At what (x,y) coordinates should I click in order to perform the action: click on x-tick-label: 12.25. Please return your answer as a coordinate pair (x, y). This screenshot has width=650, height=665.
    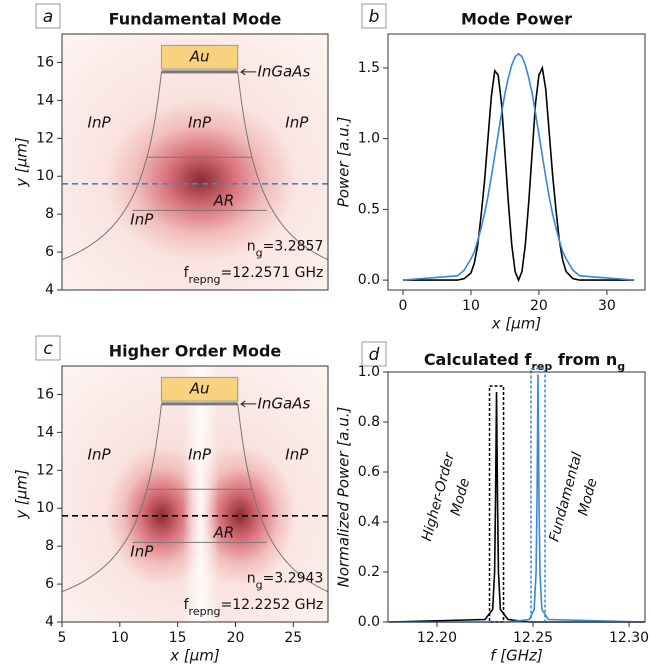
    Looking at the image, I should click on (533, 638).